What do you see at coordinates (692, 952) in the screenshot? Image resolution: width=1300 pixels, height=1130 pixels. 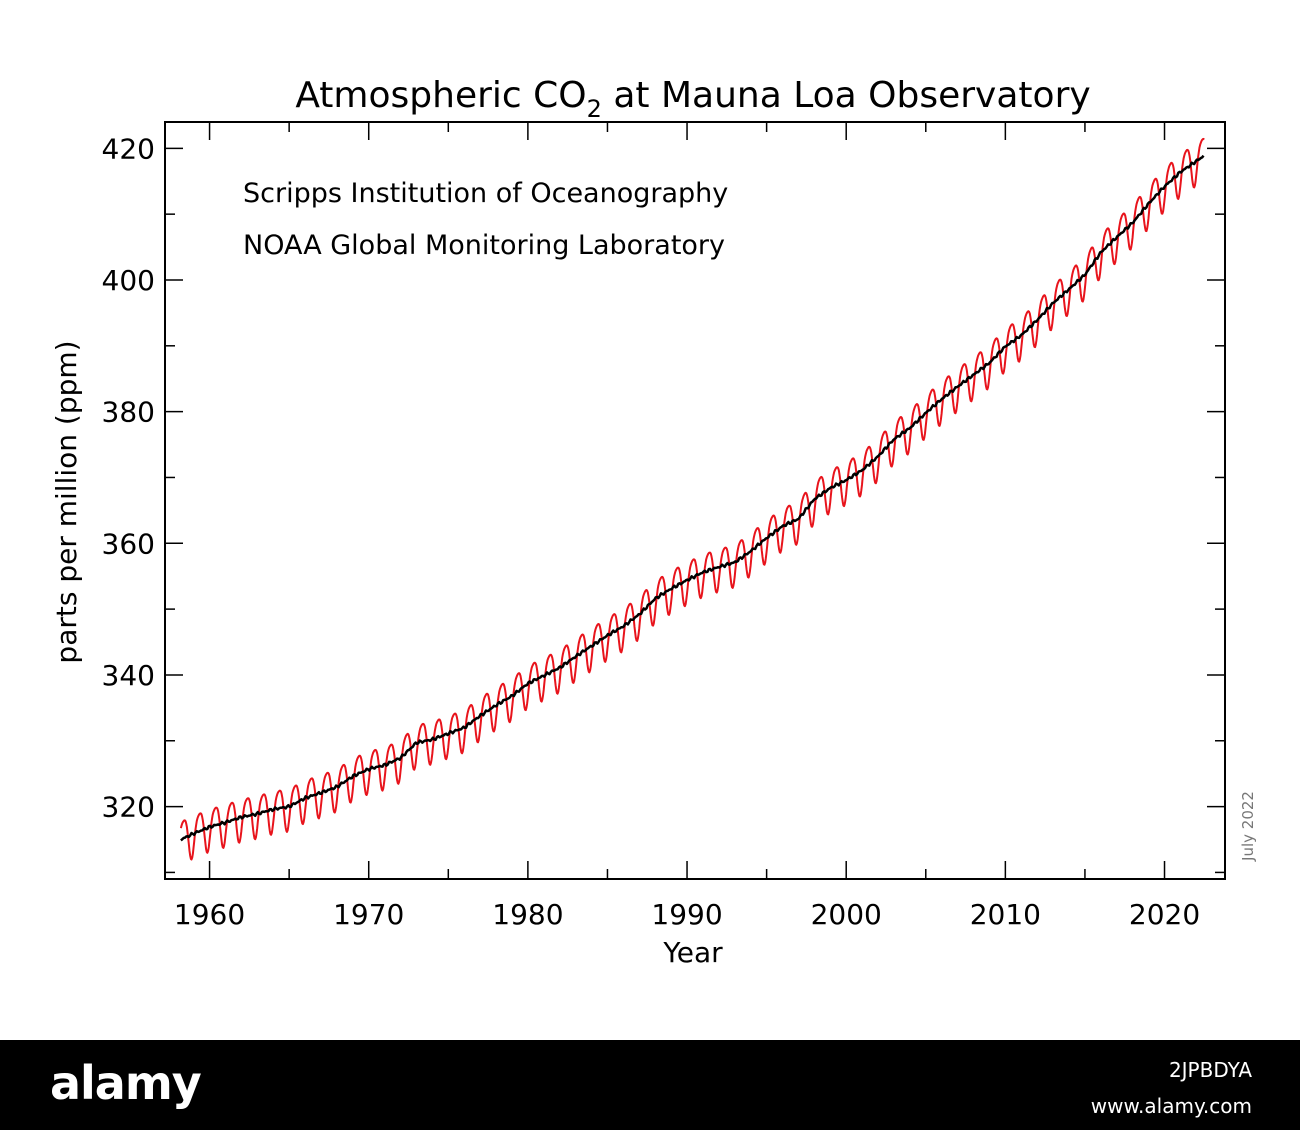 I see `x-axis-label: Year` at bounding box center [692, 952].